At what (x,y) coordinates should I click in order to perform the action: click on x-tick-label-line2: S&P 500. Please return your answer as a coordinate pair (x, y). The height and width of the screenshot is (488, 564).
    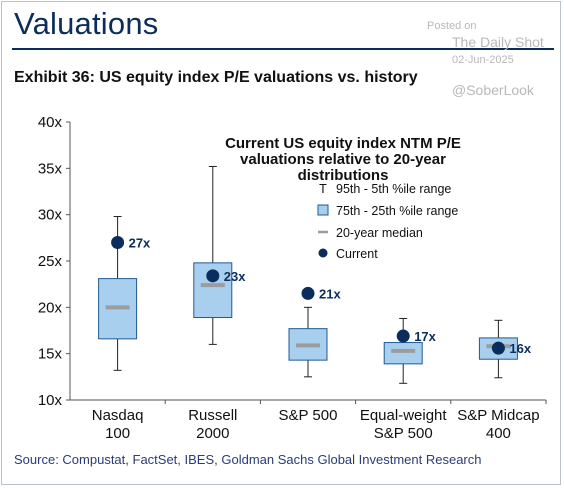
    Looking at the image, I should click on (403, 433).